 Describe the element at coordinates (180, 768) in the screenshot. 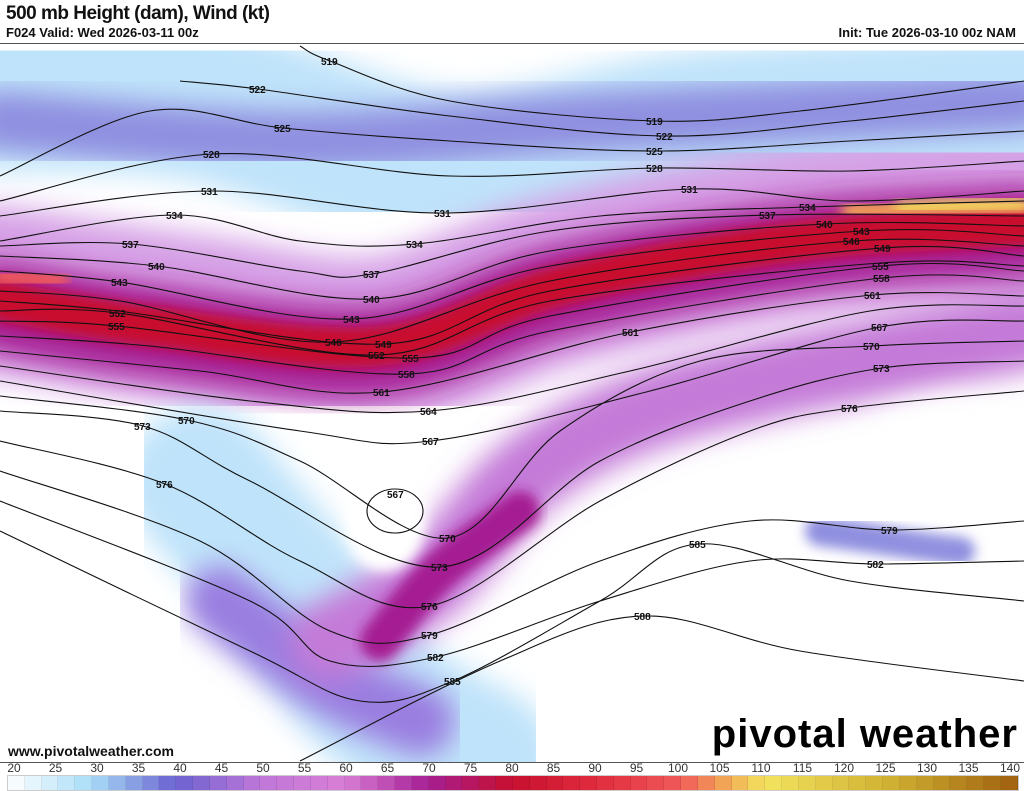

I see `colorbar-tick-label: 40` at that location.